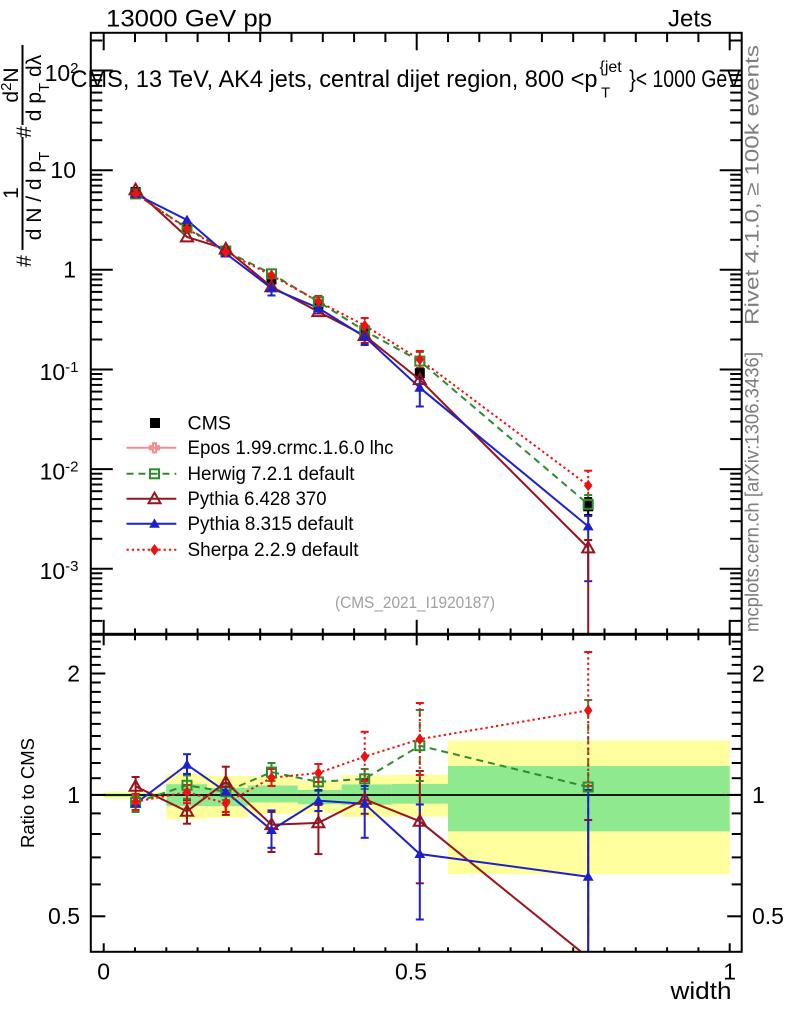  Describe the element at coordinates (257, 499) in the screenshot. I see `svg-text: Pythia 6.428 370` at that location.